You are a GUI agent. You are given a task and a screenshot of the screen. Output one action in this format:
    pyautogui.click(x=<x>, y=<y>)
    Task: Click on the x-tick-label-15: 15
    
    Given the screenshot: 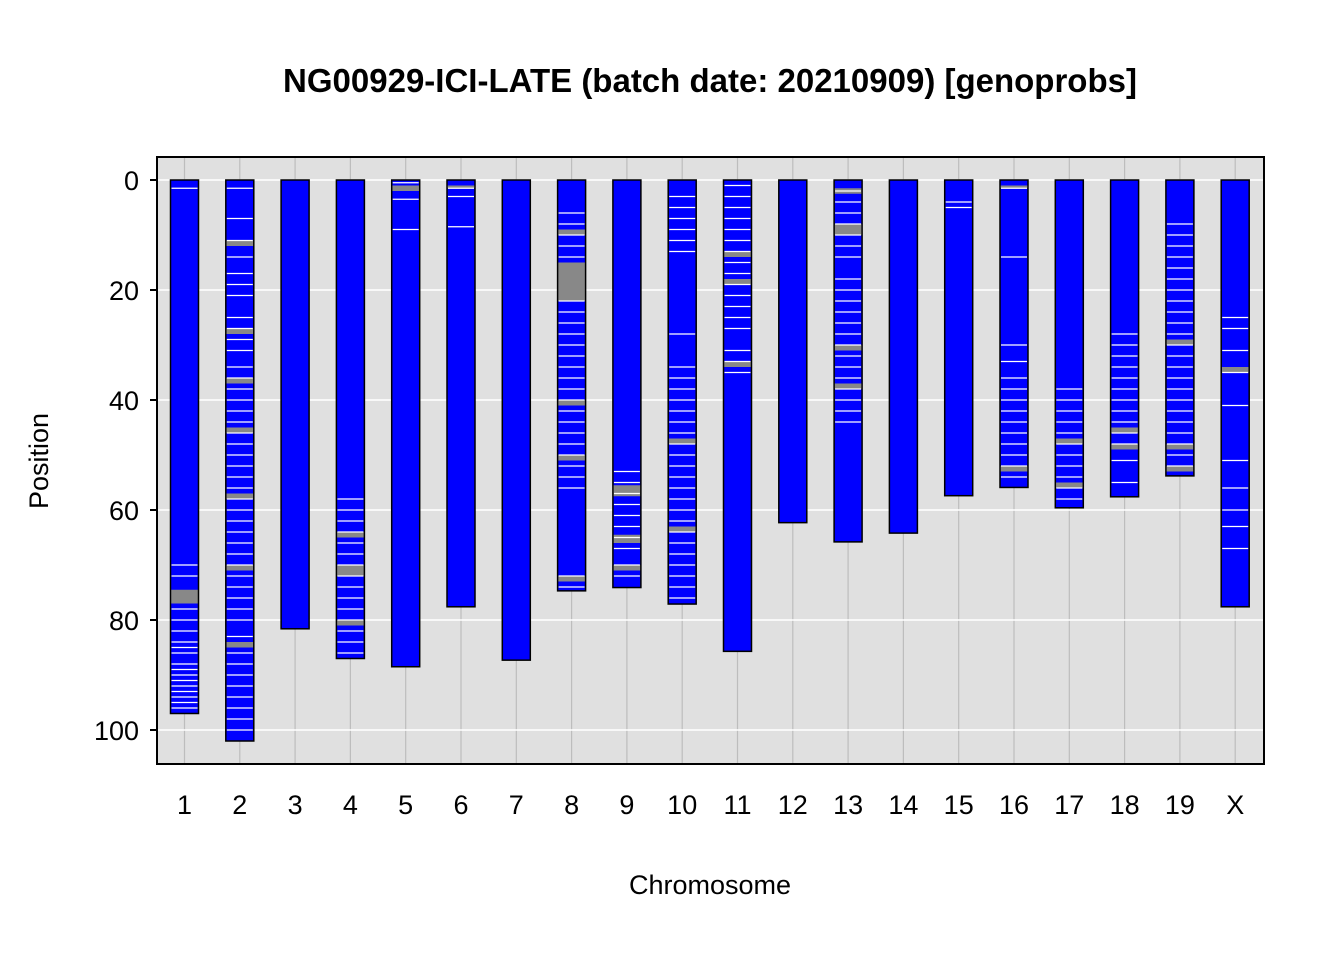 What is the action you would take?
    pyautogui.click(x=959, y=805)
    